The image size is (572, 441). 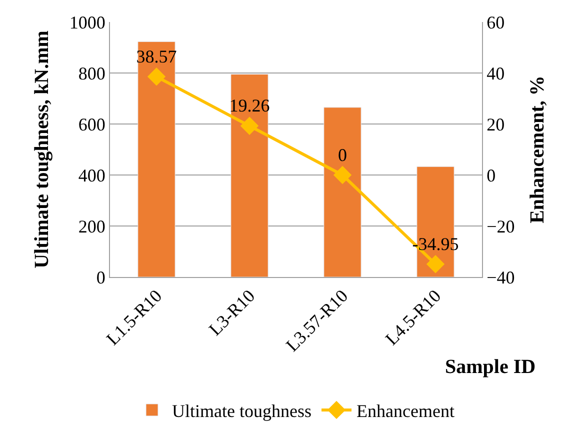 What do you see at coordinates (537, 150) in the screenshot?
I see `y2-axis-title: Enhancement, %` at bounding box center [537, 150].